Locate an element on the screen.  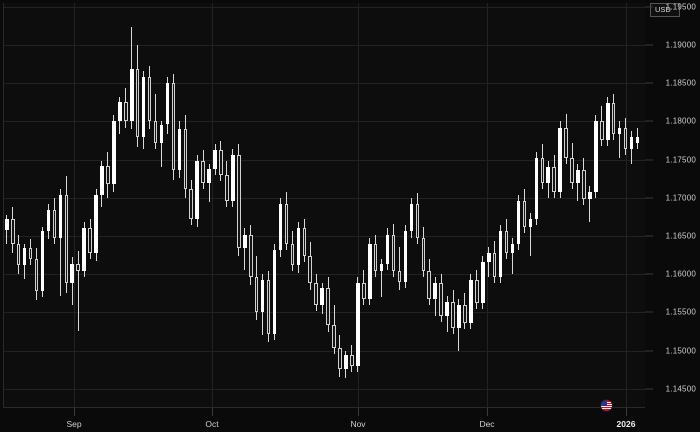
time-tick-label: 2026 is located at coordinates (626, 424).